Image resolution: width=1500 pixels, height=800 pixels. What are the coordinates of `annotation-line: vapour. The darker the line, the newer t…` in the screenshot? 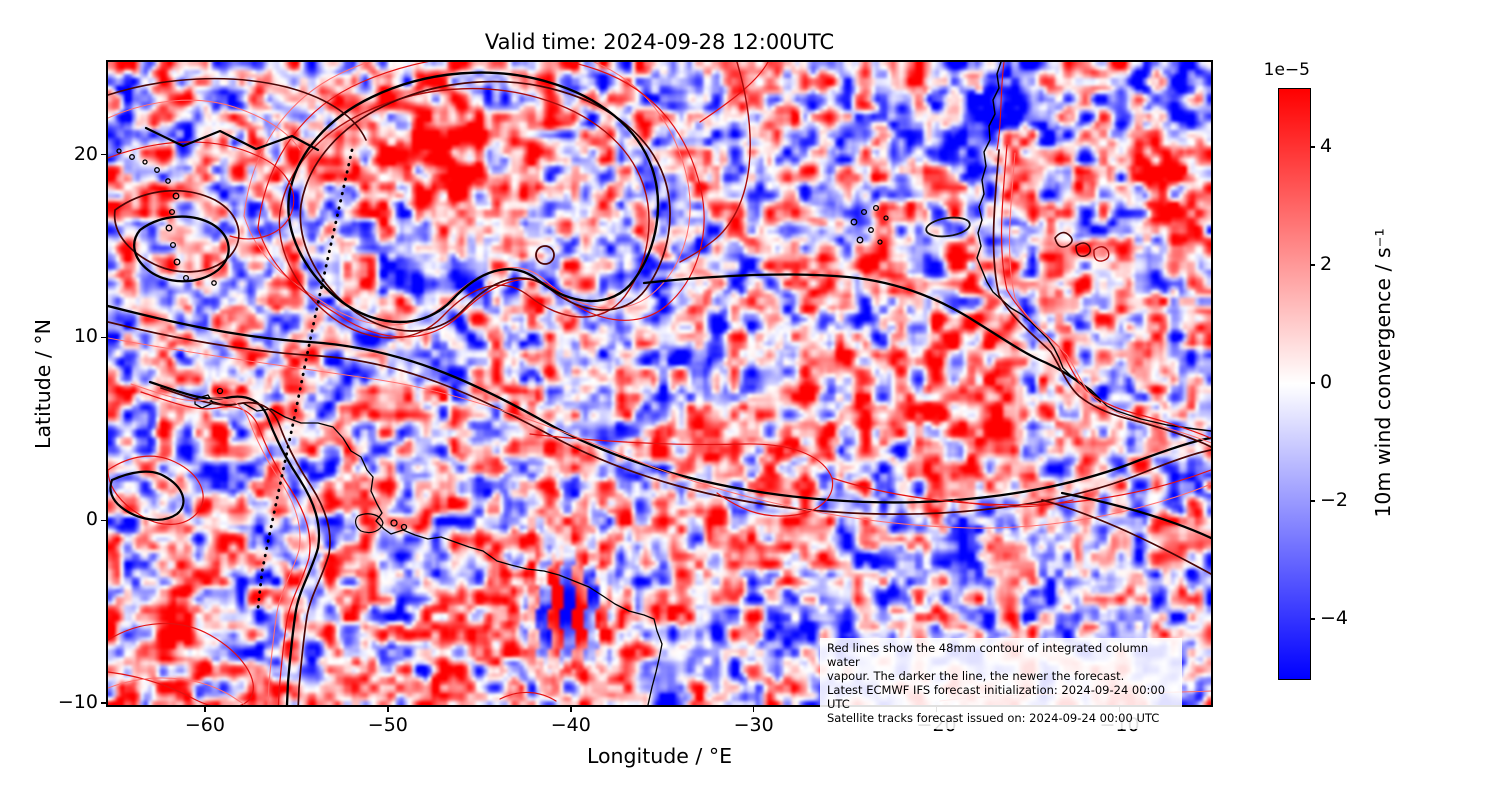 It's located at (976, 676).